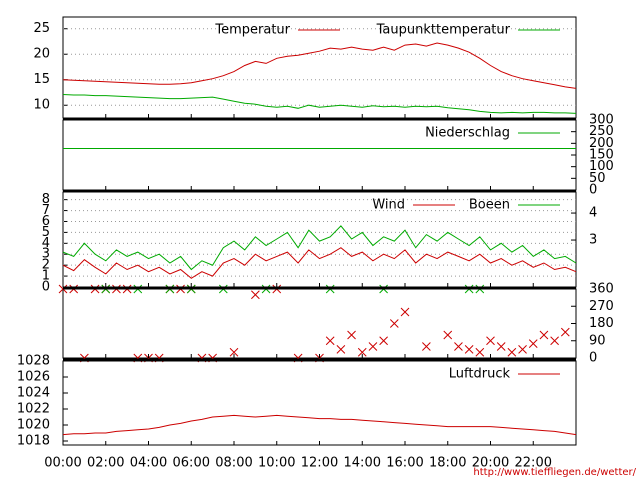 This screenshot has width=640, height=480. What do you see at coordinates (593, 213) in the screenshot?
I see `y2-tick-label: 4` at bounding box center [593, 213].